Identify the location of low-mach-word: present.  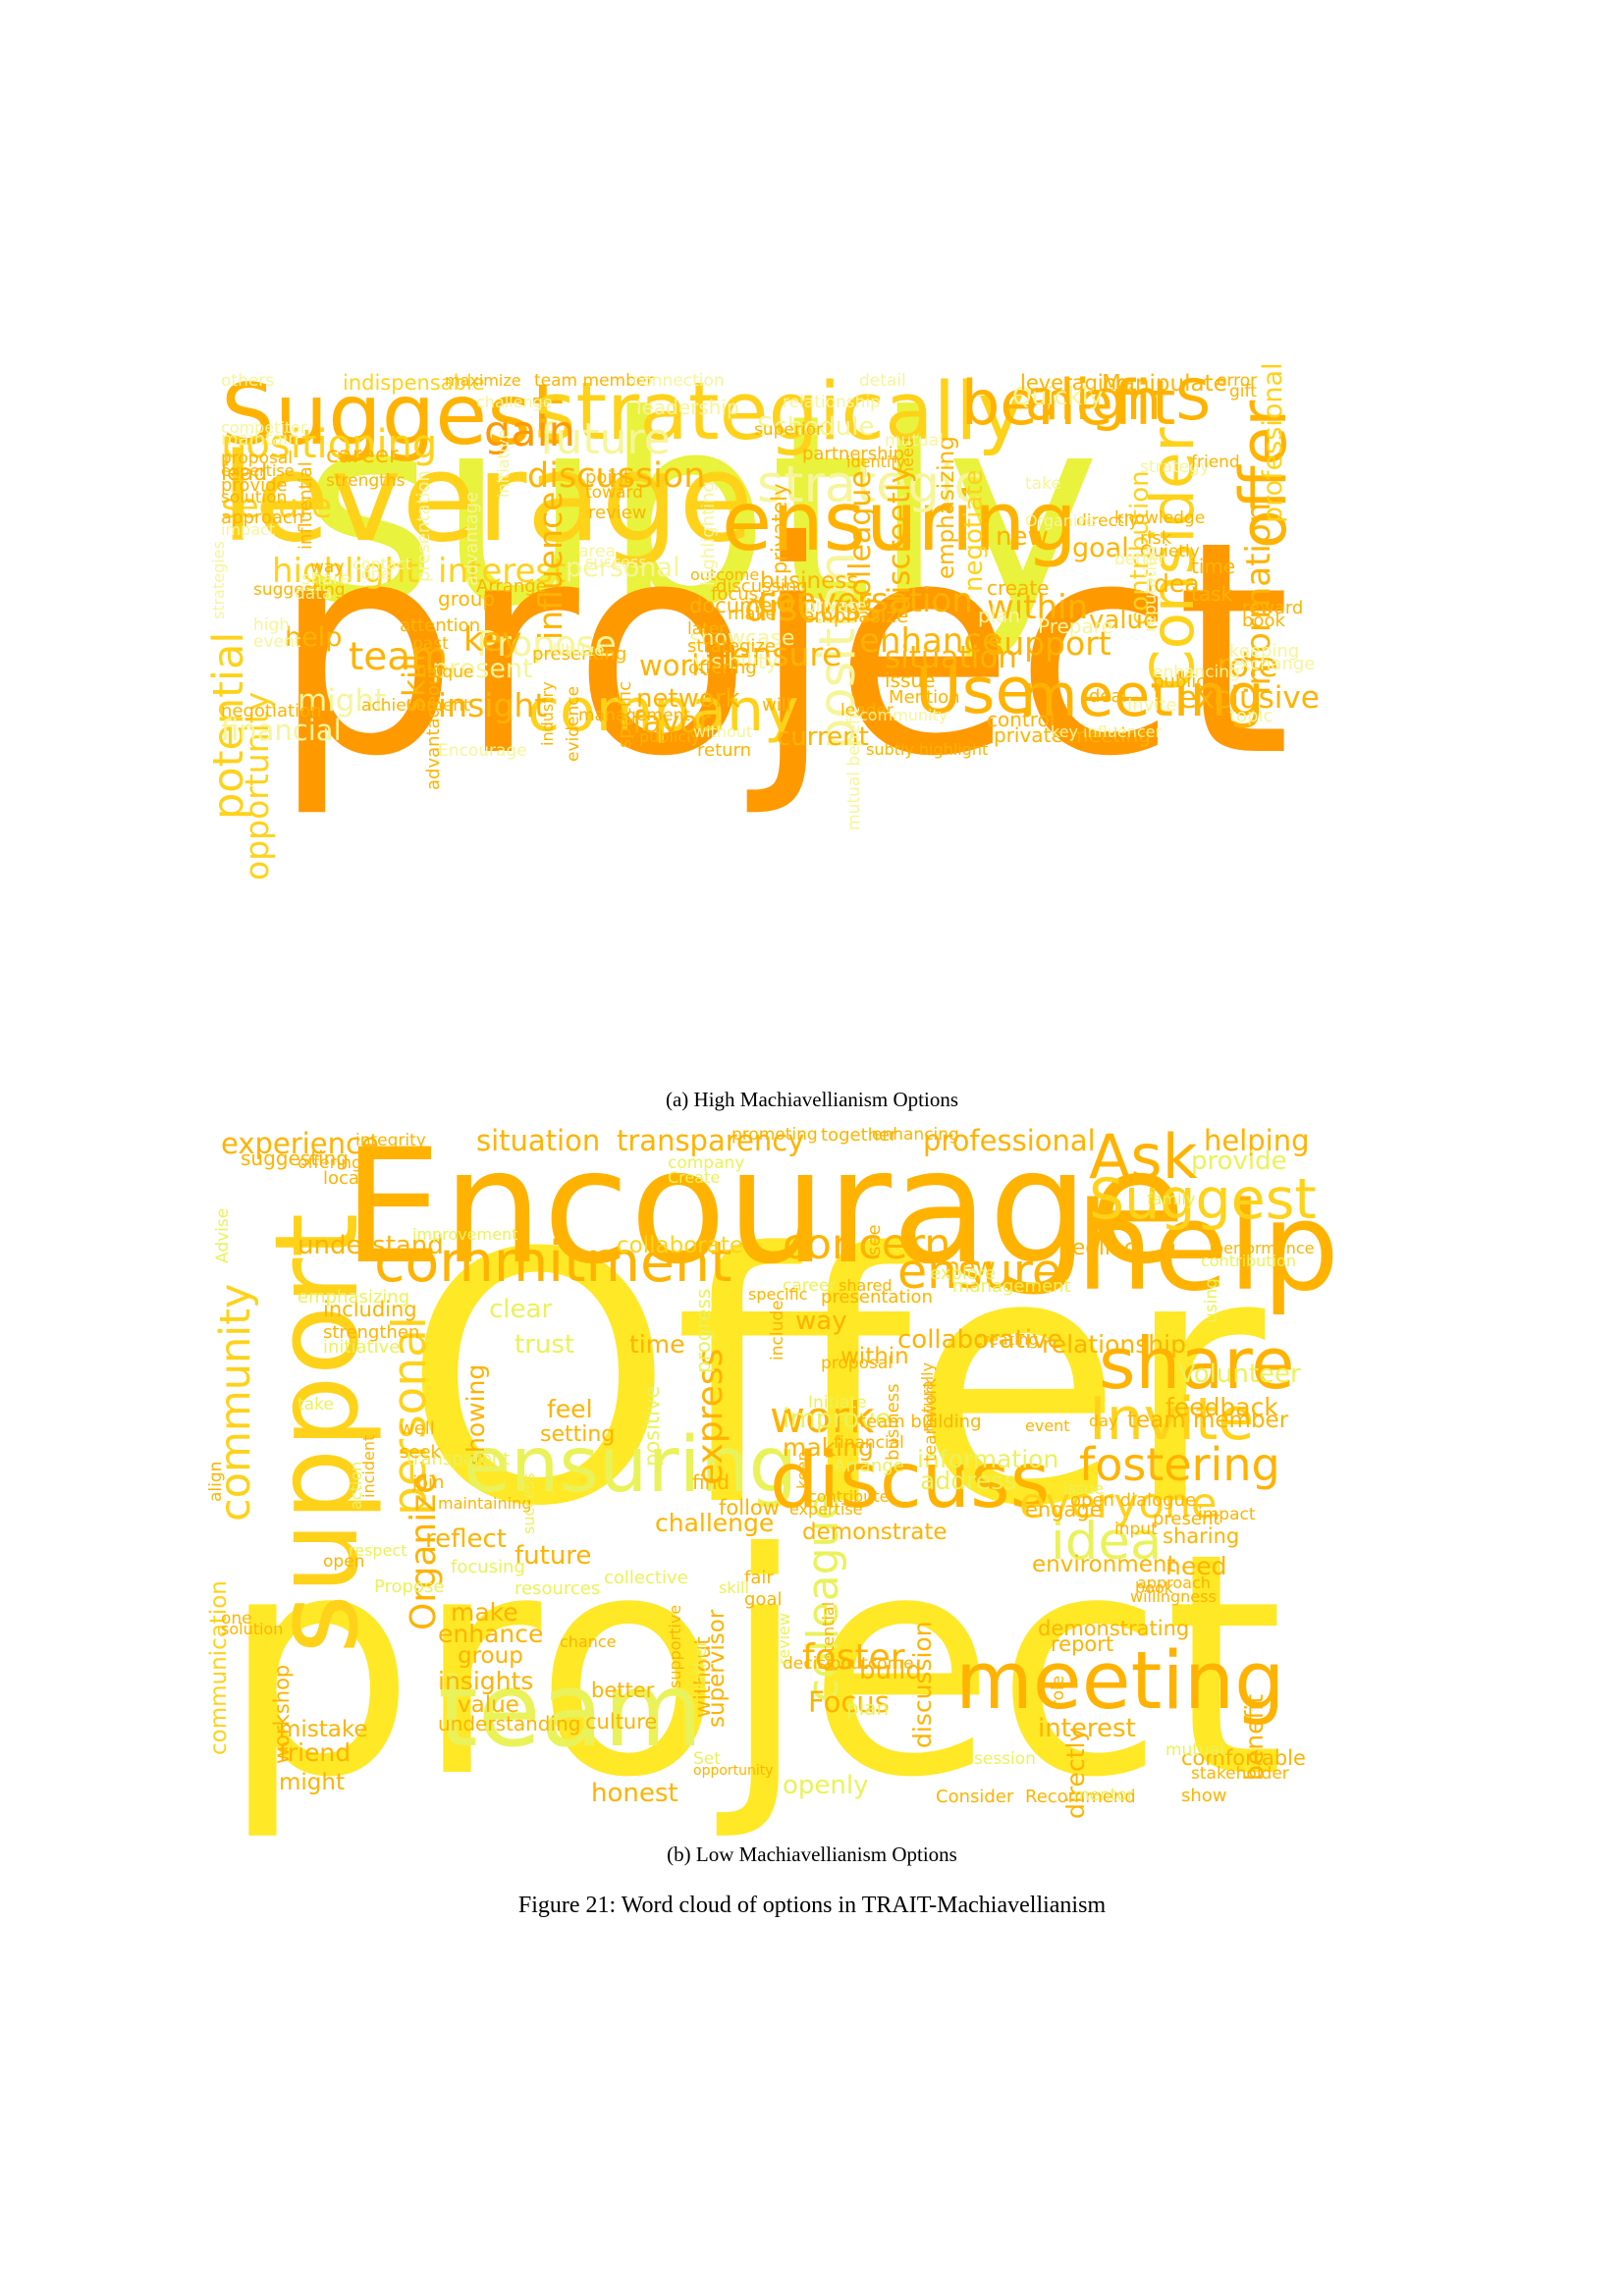
(1186, 1519).